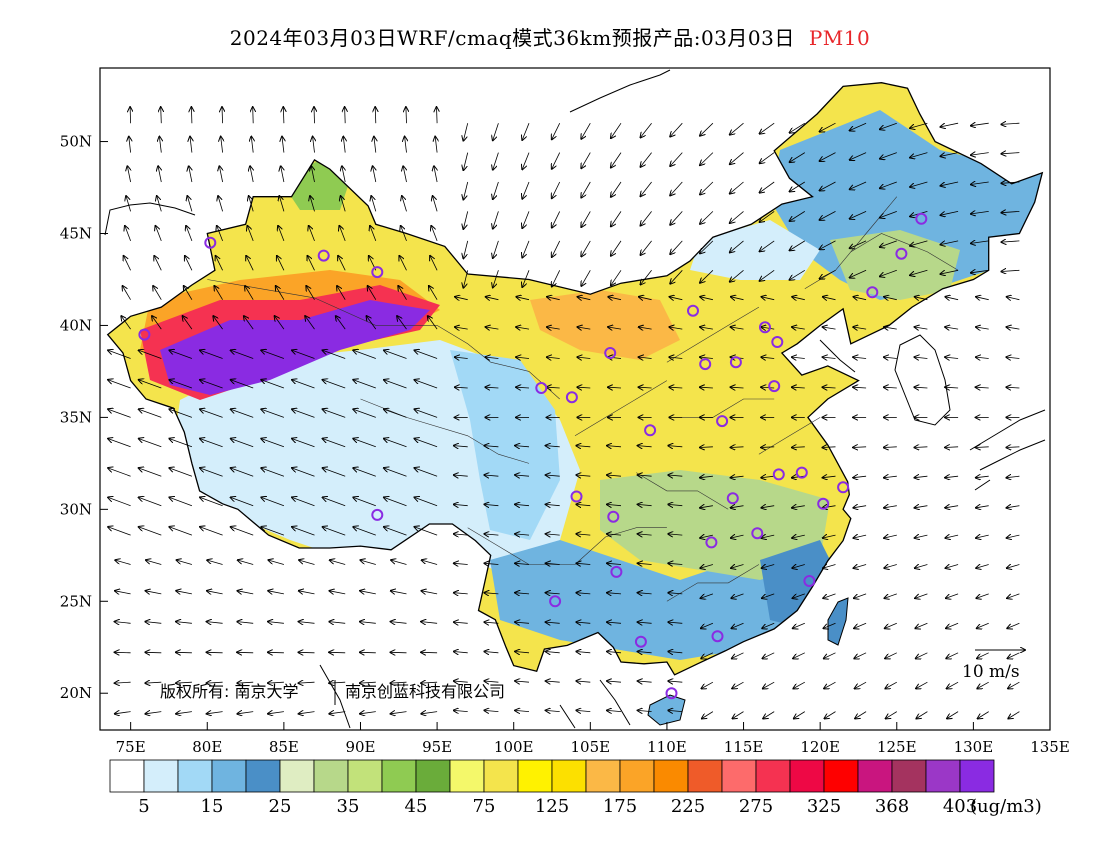  Describe the element at coordinates (892, 806) in the screenshot. I see `colorbar-label: 368` at that location.